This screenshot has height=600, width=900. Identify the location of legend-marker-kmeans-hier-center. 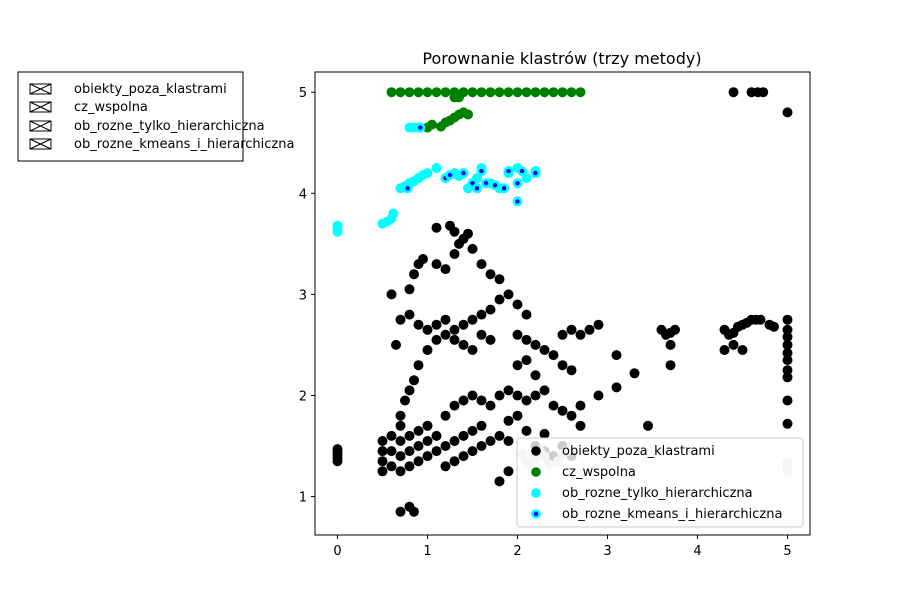
(536, 514).